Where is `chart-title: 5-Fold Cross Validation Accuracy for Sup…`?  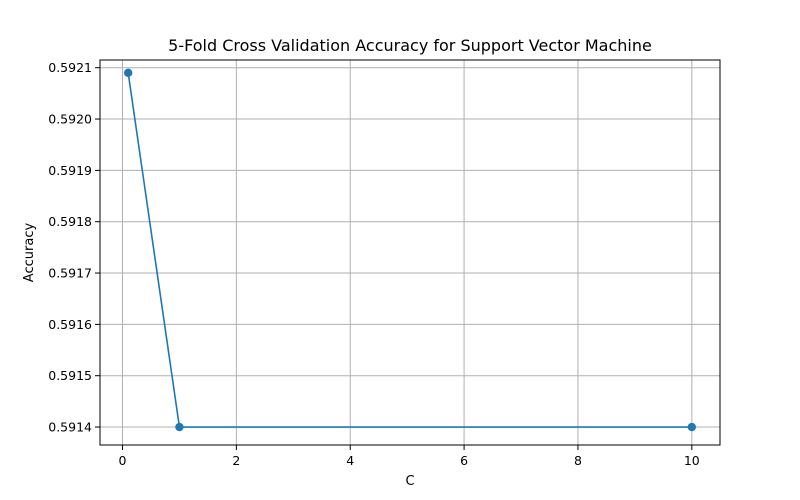
chart-title: 5-Fold Cross Validation Accuracy for Sup… is located at coordinates (410, 45).